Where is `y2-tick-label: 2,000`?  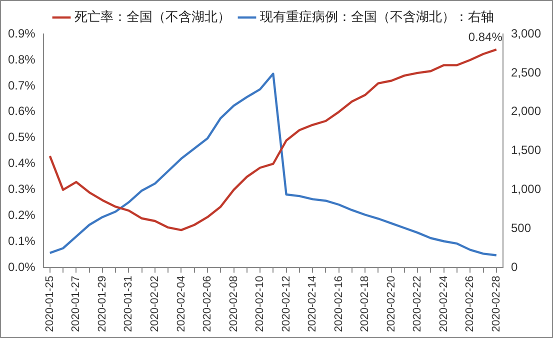 y2-tick-label: 2,000 is located at coordinates (526, 111).